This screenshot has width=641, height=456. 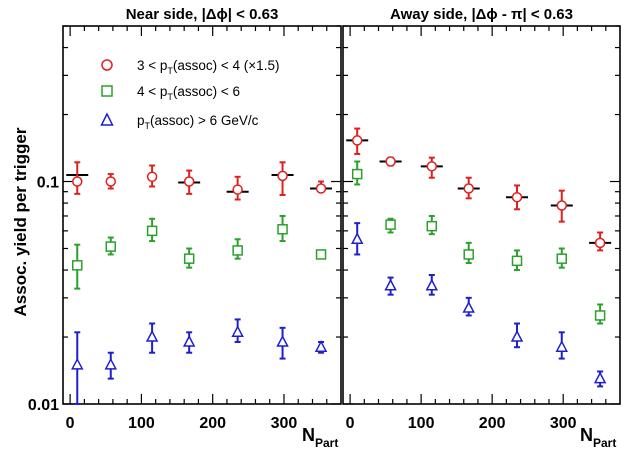 What do you see at coordinates (308, 435) in the screenshot?
I see `x-axis-label-left-main: N` at bounding box center [308, 435].